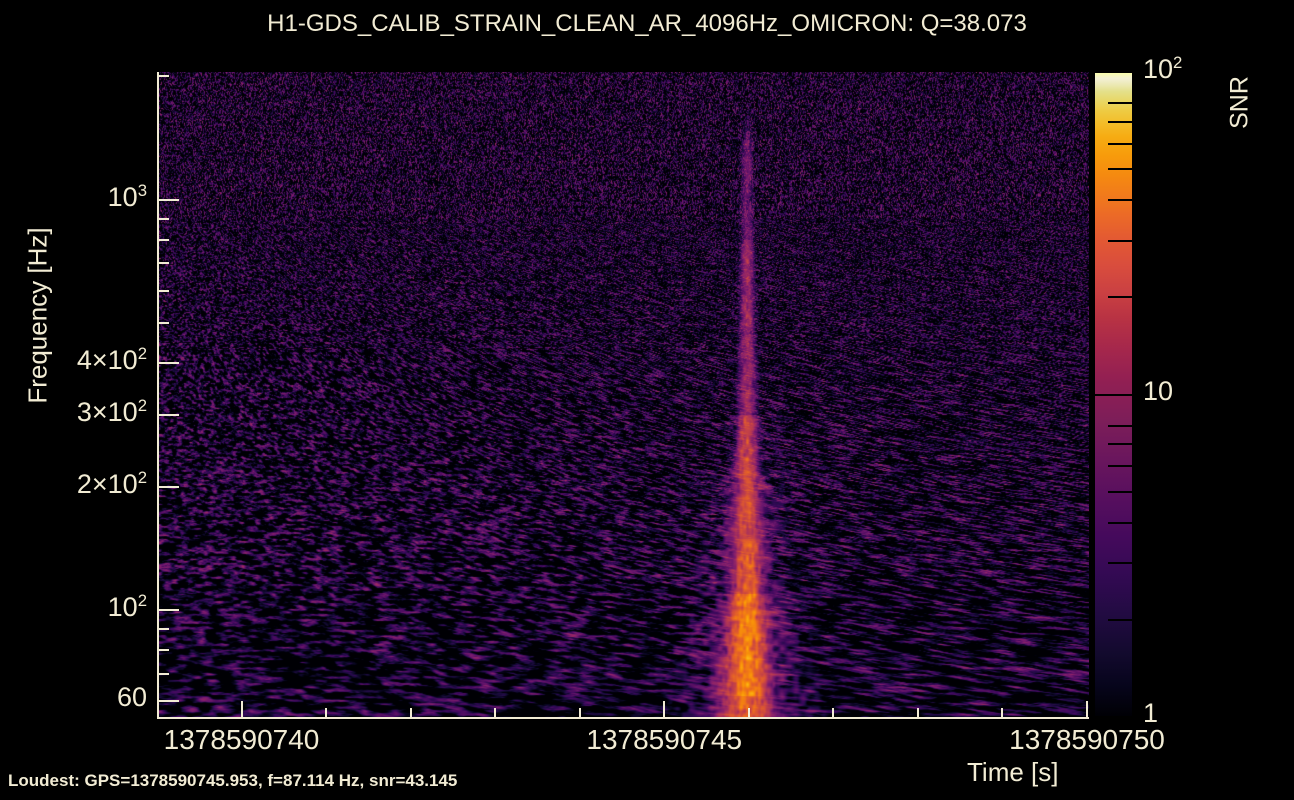 Image resolution: width=1294 pixels, height=800 pixels. What do you see at coordinates (127, 196) in the screenshot?
I see `y-tick-label: 10³` at bounding box center [127, 196].